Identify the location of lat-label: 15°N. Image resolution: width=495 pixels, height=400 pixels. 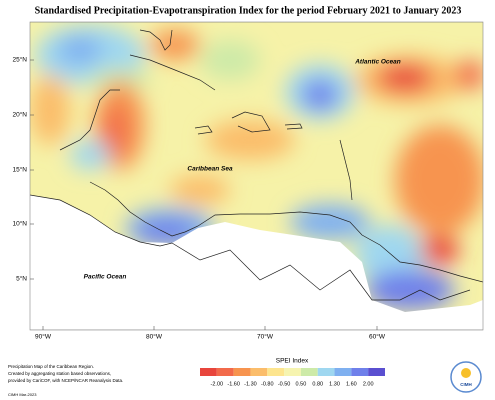
(19, 170).